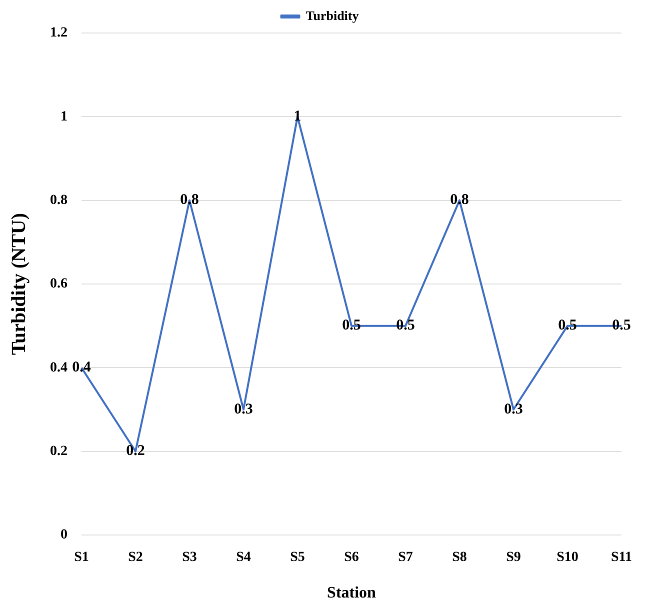 The height and width of the screenshot is (611, 646). Describe the element at coordinates (297, 558) in the screenshot. I see `x-tick-label: S5` at that location.